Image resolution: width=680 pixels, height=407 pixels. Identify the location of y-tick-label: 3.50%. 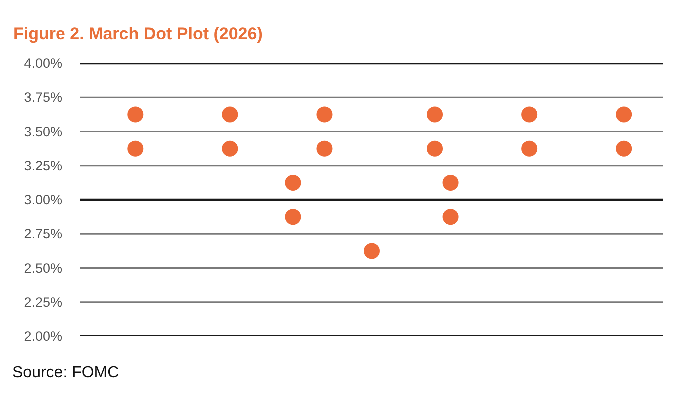
(43, 132).